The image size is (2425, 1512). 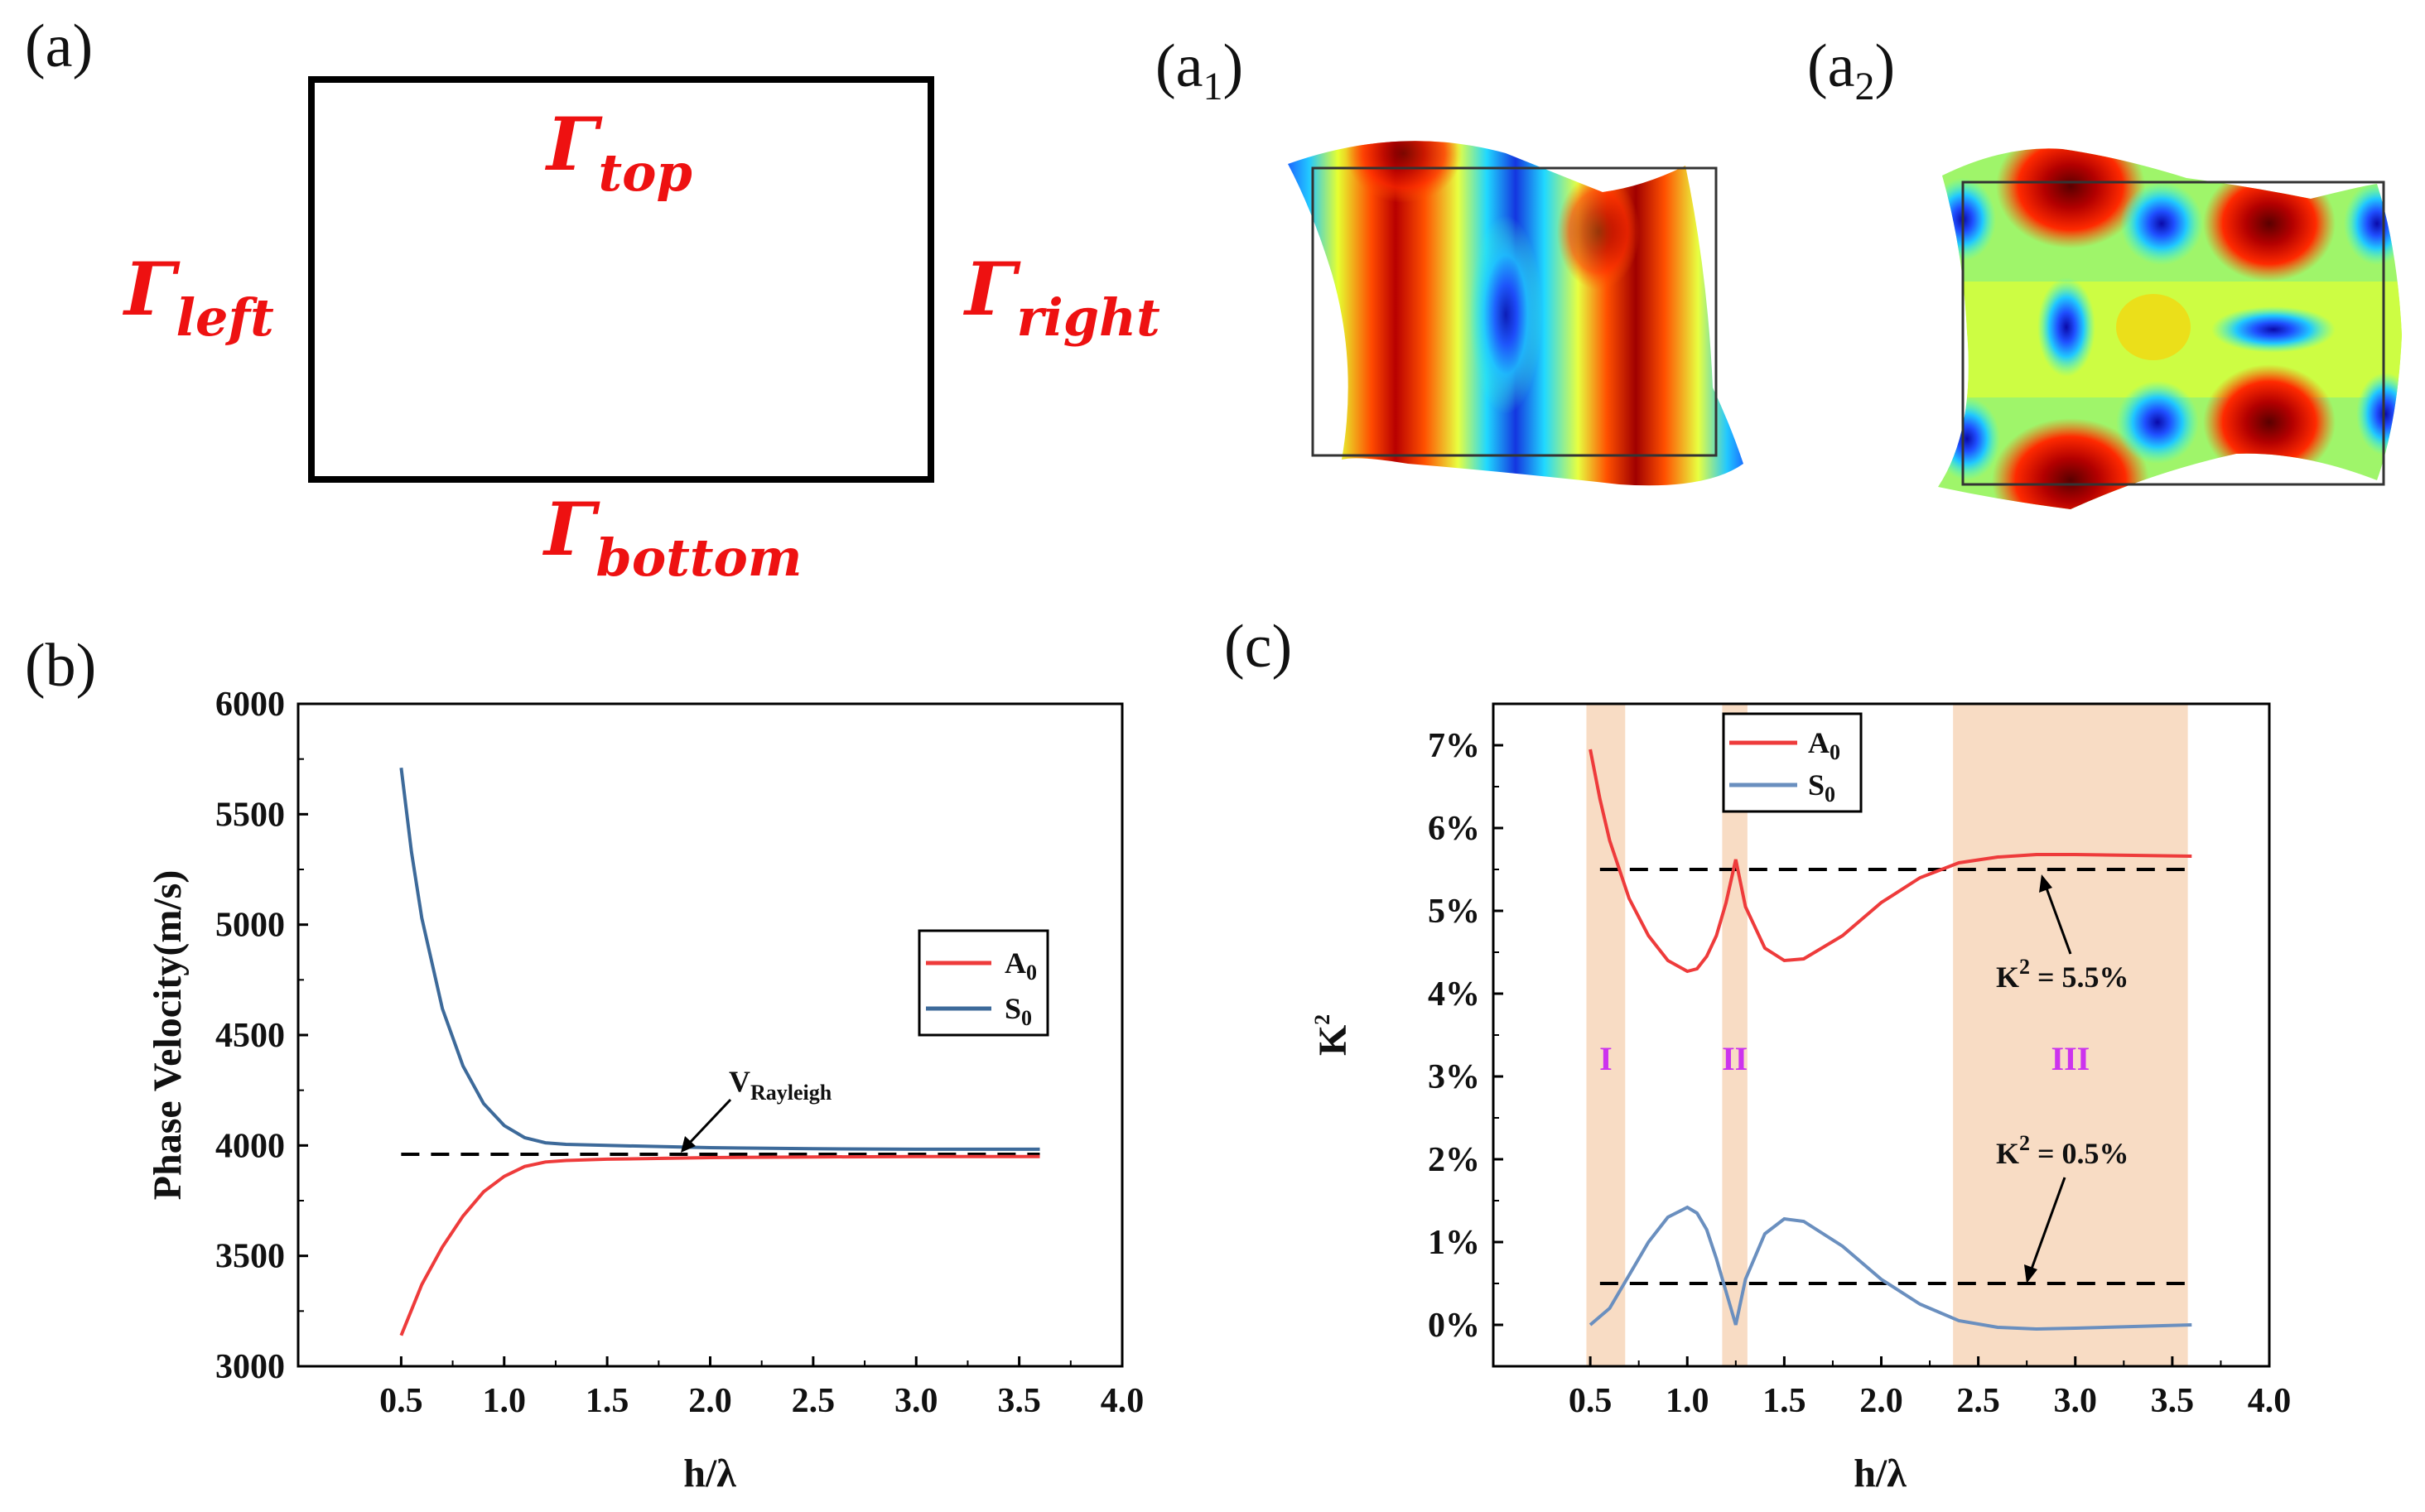 I want to click on chart-c-legend: A0 S0, so click(x=1792, y=762).